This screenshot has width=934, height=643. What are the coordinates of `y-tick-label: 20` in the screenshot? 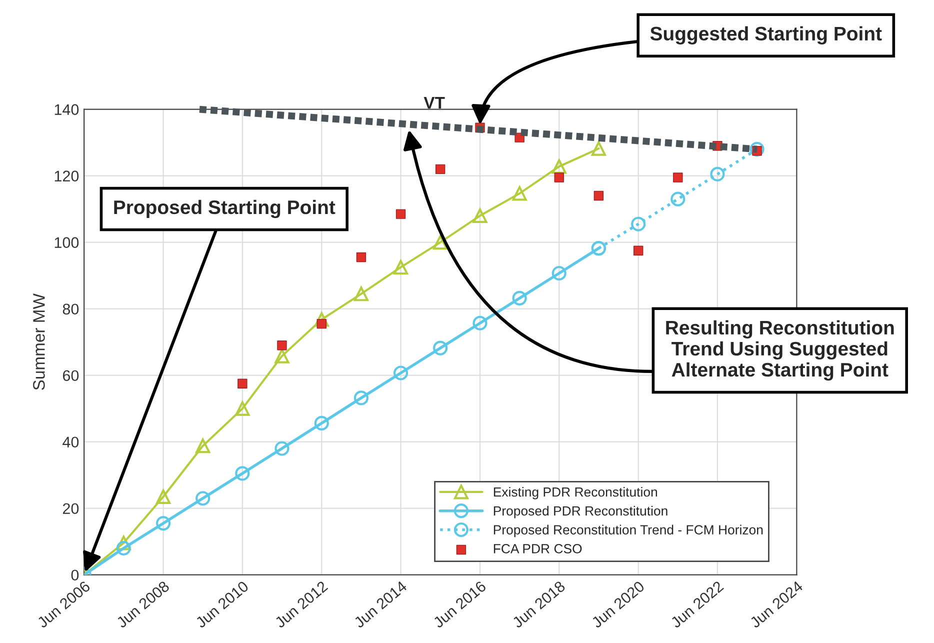 It's located at (70, 508).